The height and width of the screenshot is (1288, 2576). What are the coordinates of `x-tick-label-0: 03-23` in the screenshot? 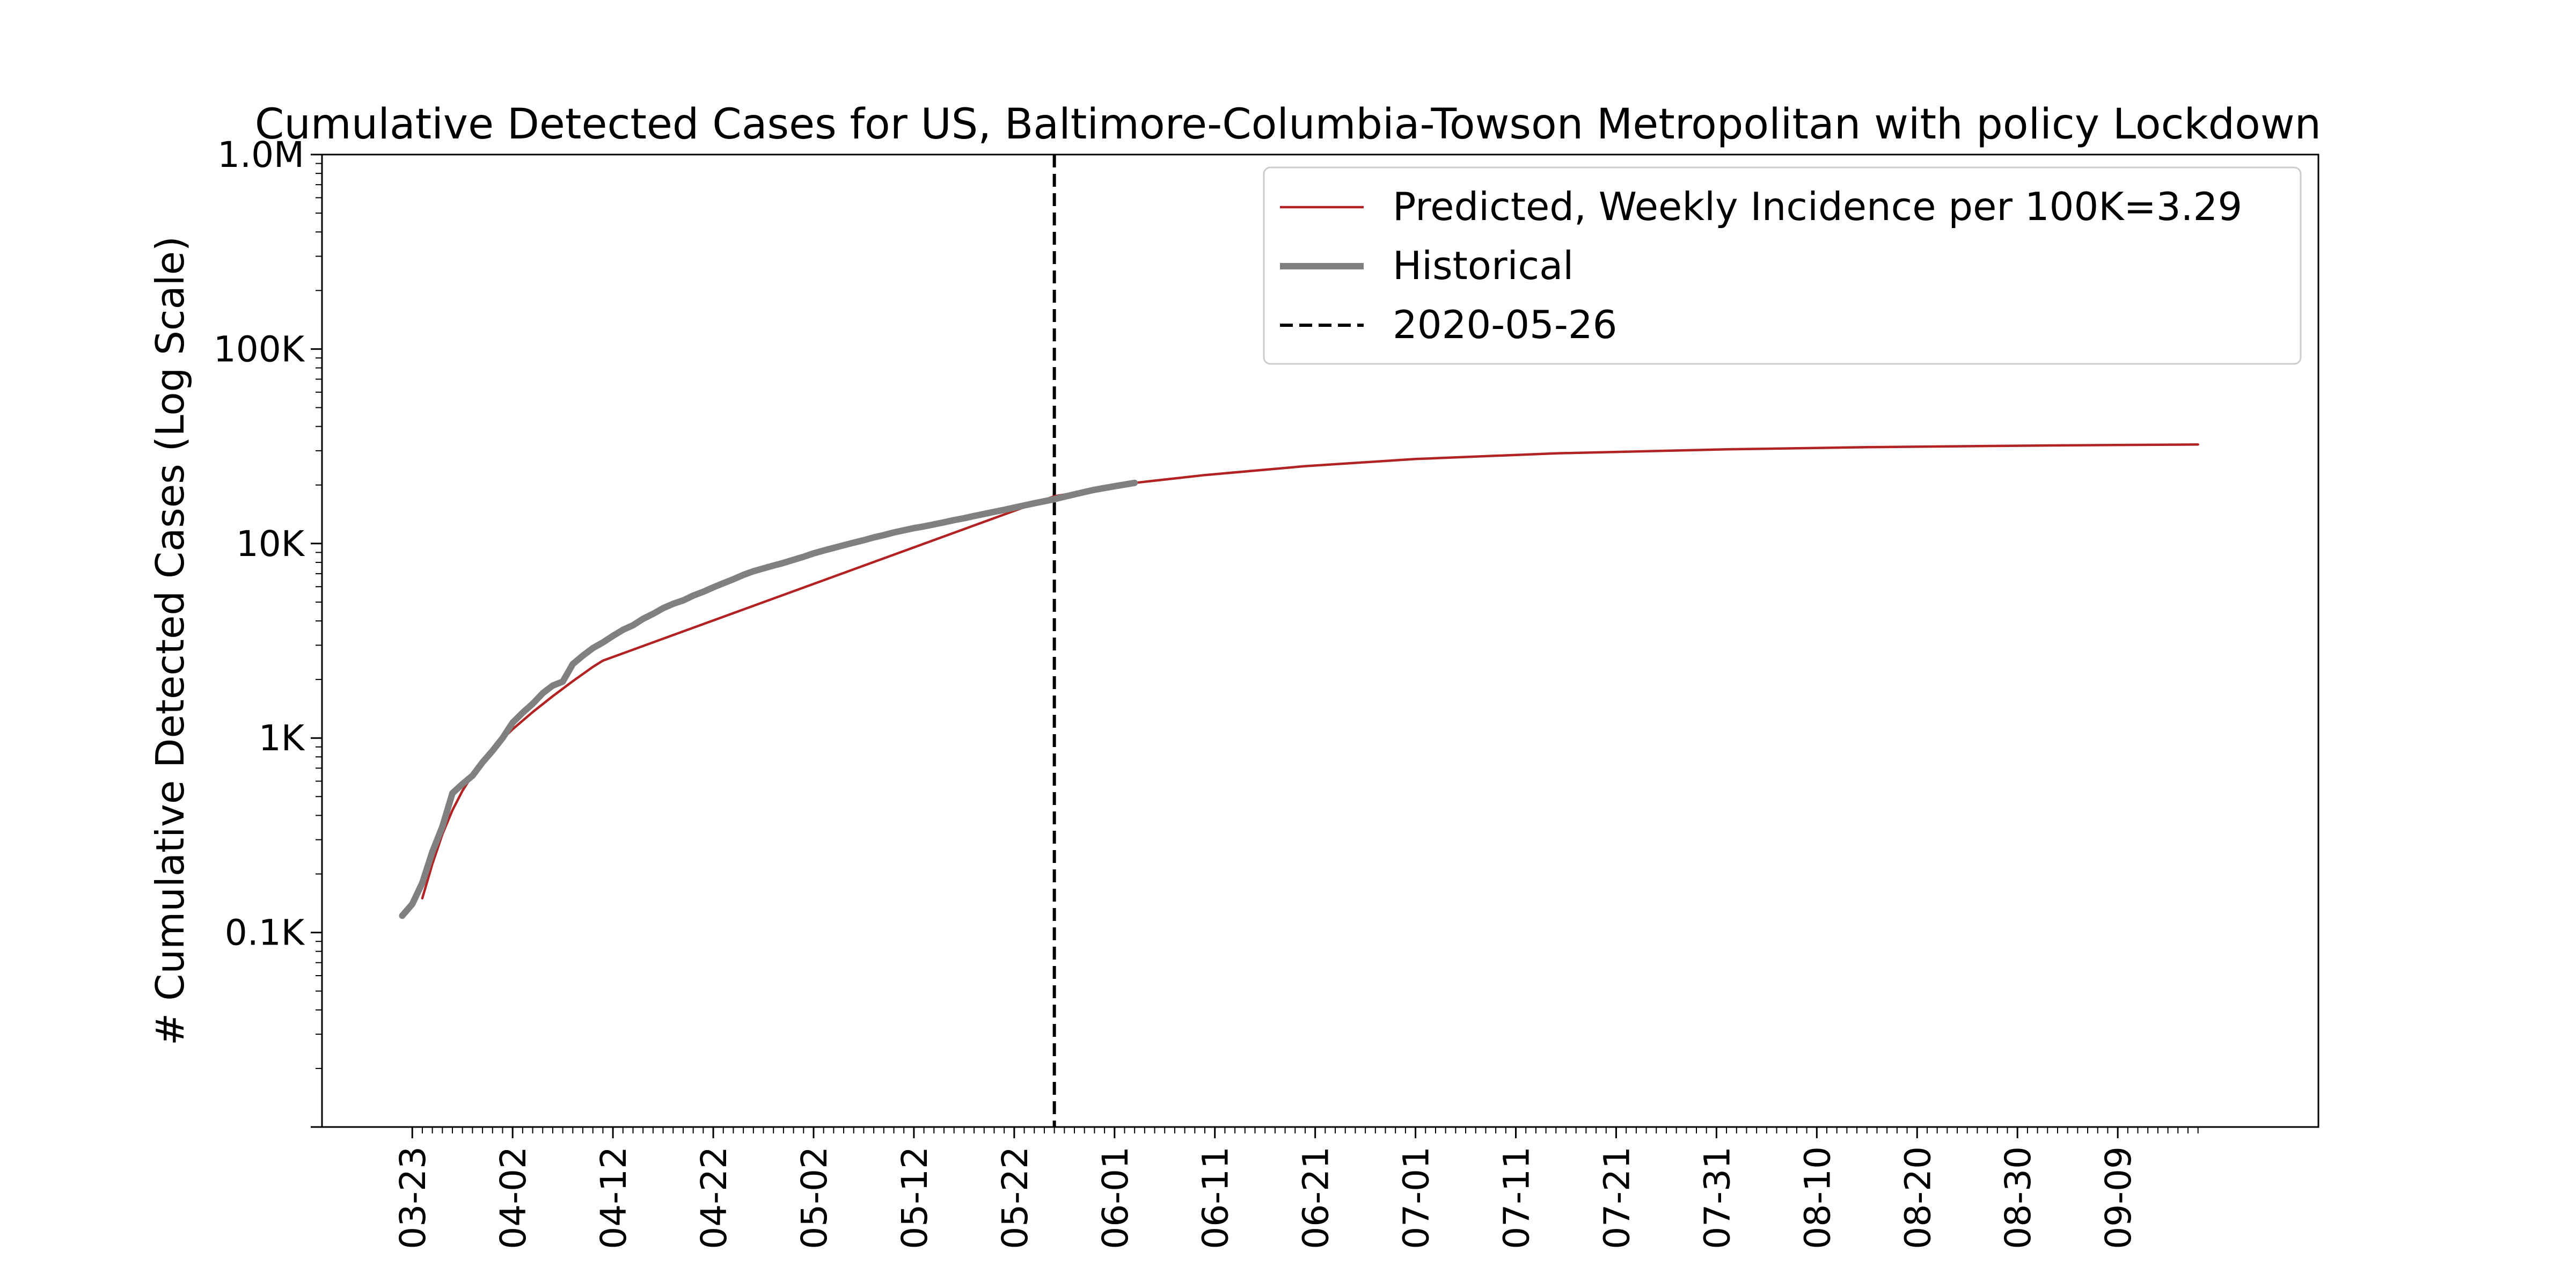 It's located at (413, 1197).